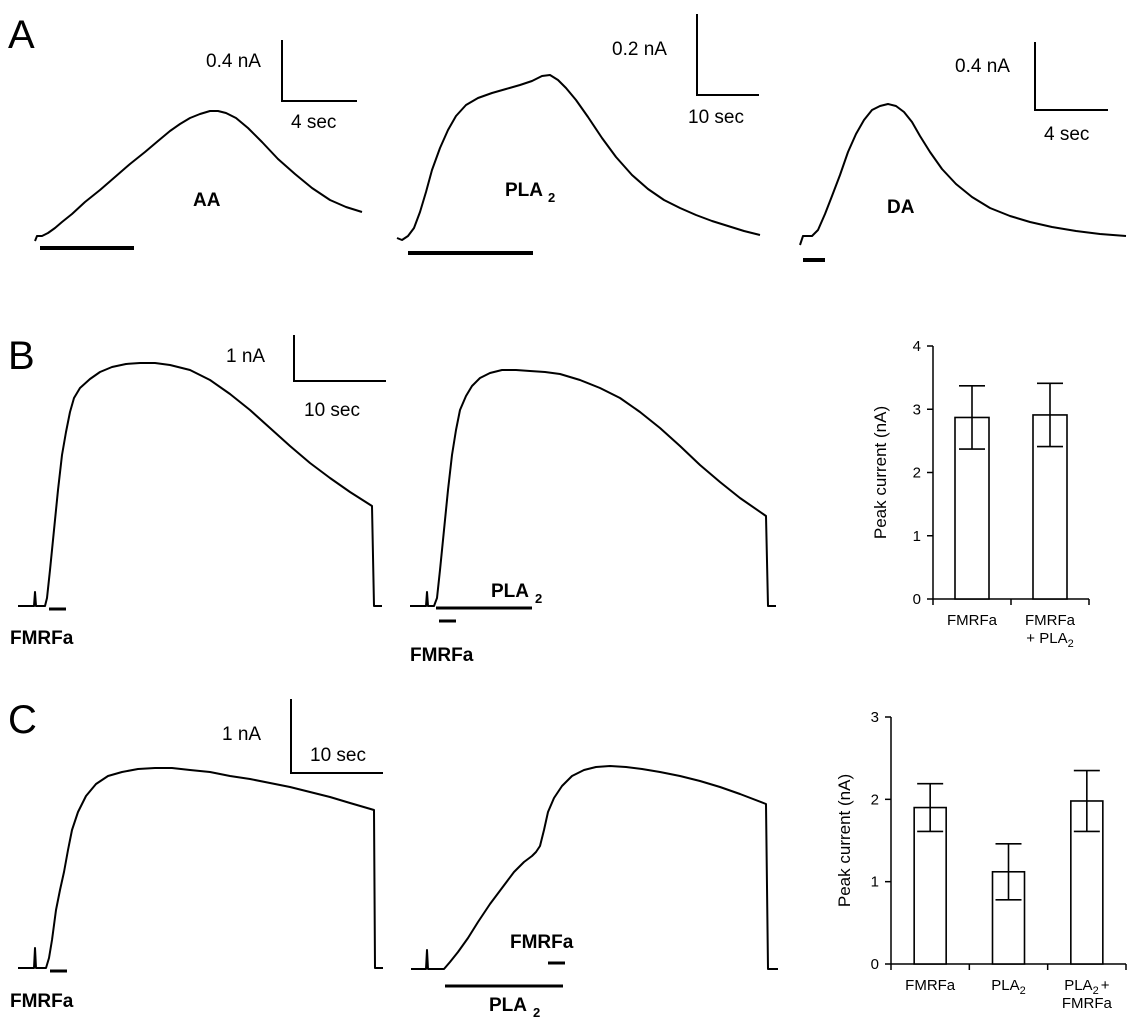 The width and height of the screenshot is (1138, 1019). I want to click on panel-a-trace-aa: AA 0.4 nA 4 sec, so click(198, 145).